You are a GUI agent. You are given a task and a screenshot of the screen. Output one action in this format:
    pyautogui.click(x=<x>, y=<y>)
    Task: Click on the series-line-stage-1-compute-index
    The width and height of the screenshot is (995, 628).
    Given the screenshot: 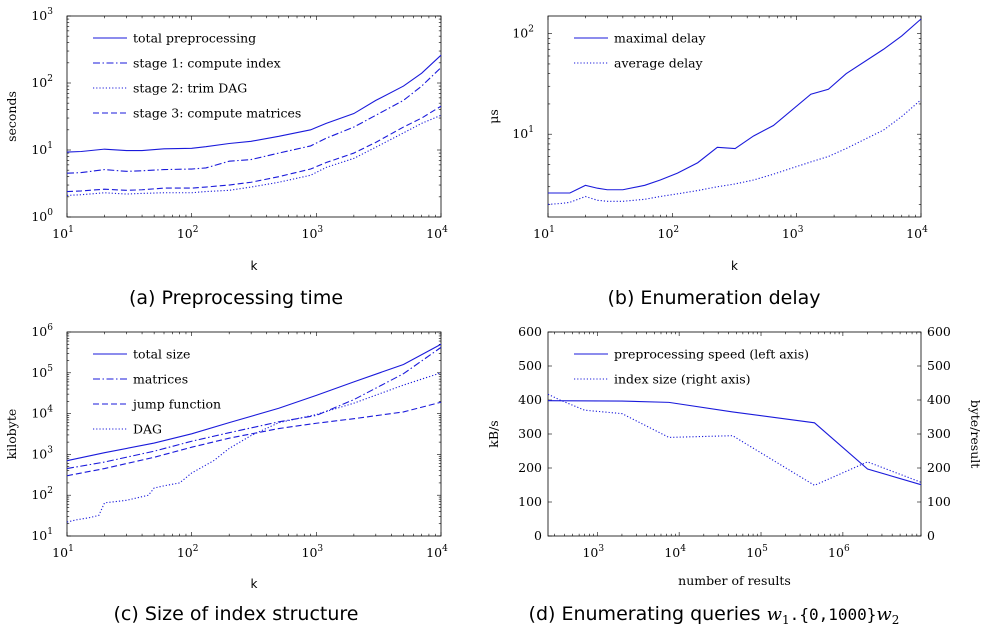 What is the action you would take?
    pyautogui.click(x=254, y=120)
    